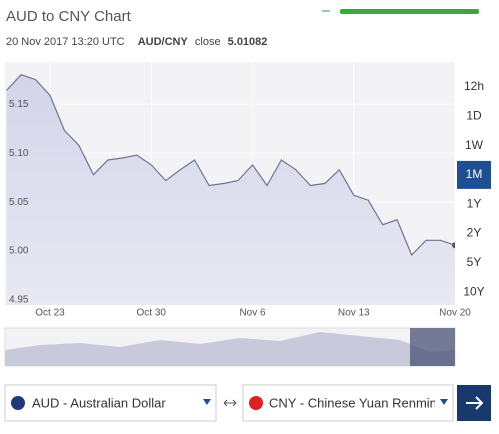 The height and width of the screenshot is (434, 499). I want to click on title: AUD to CNY Chart, so click(69, 16).